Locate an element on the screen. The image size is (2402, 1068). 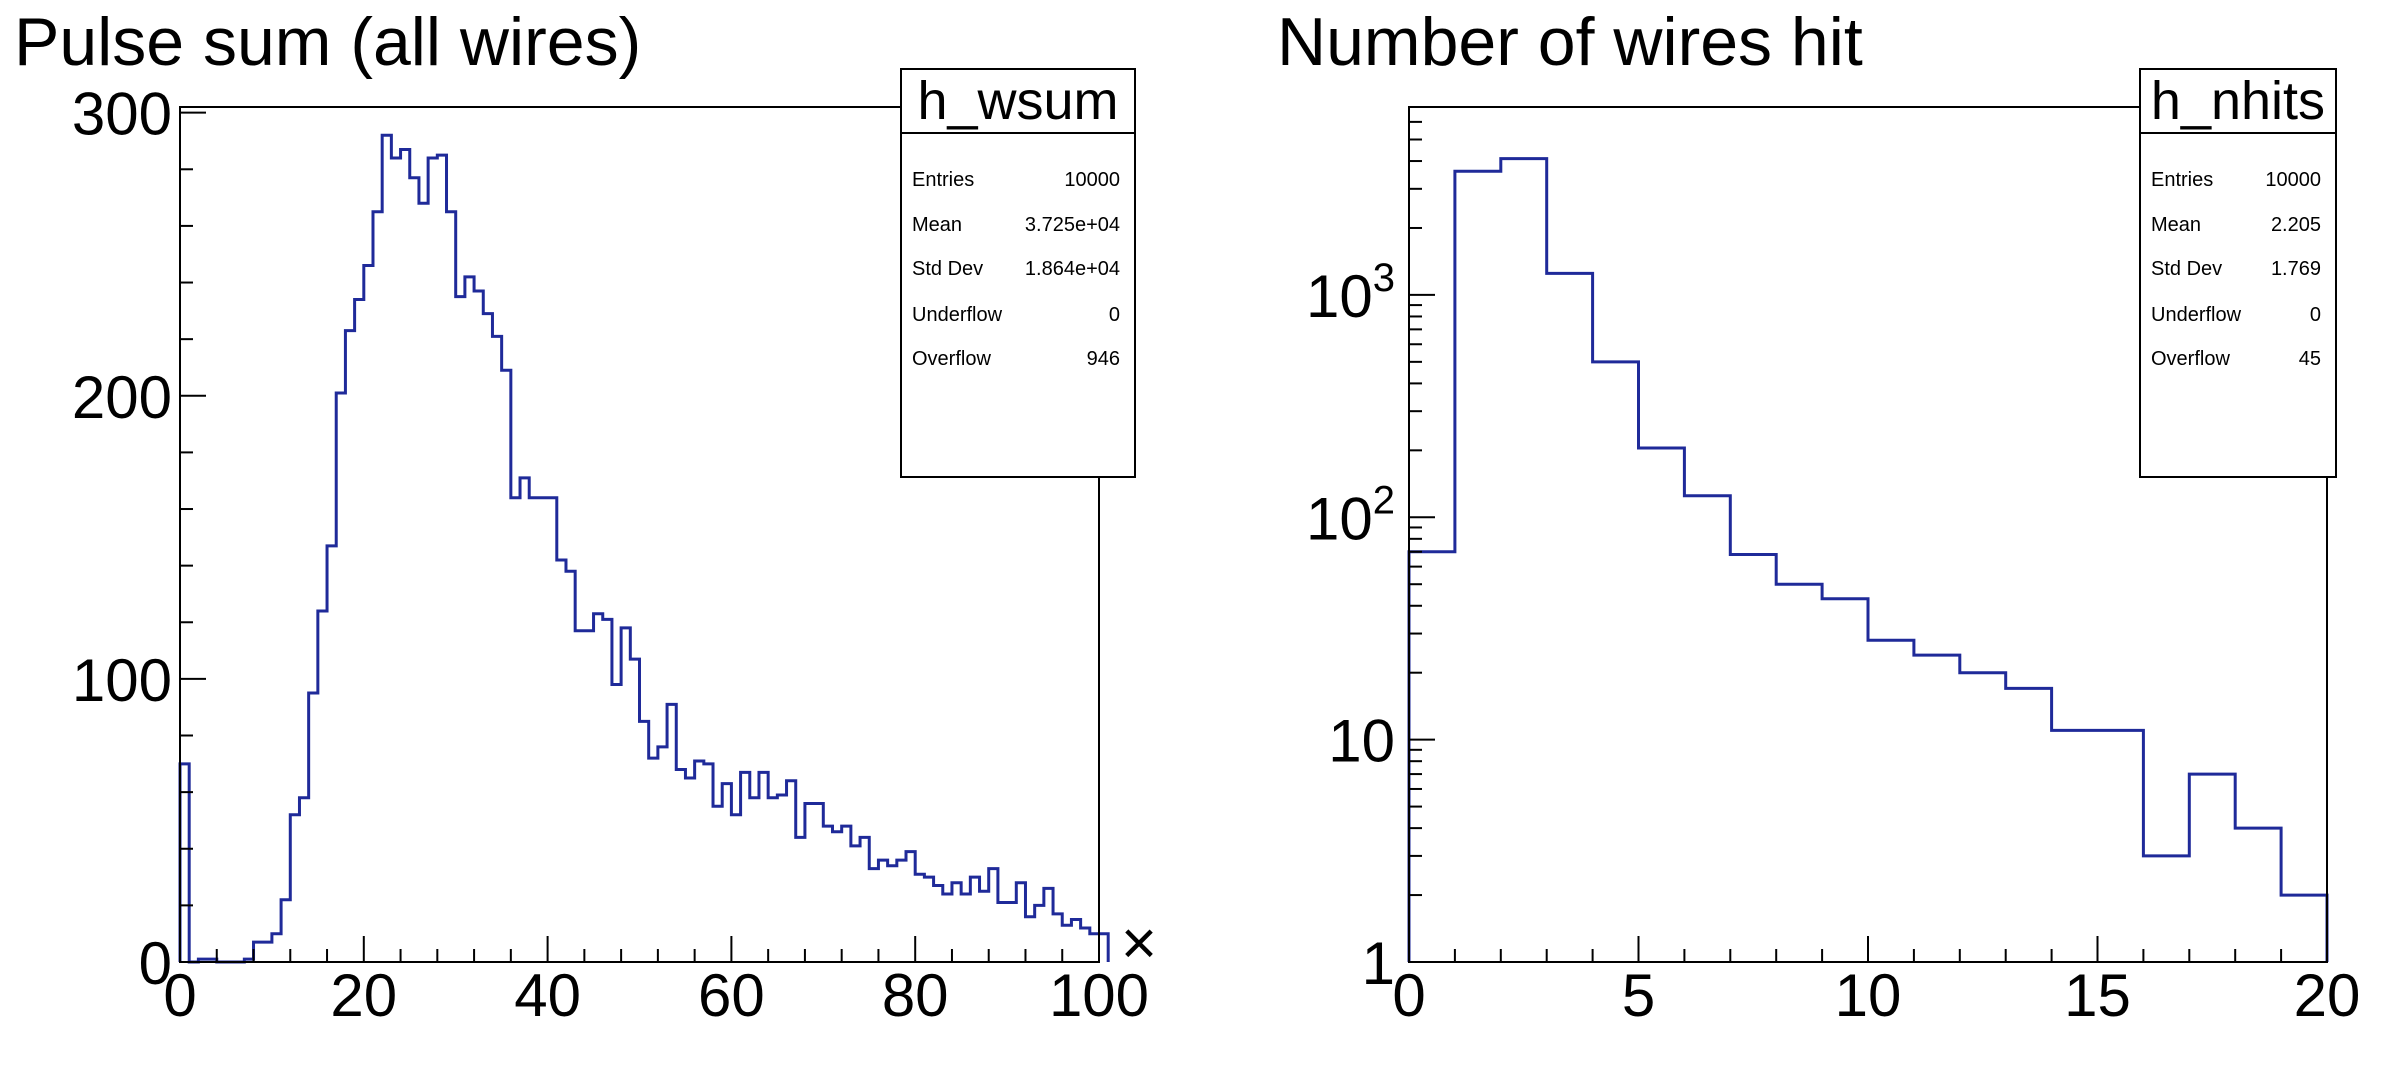
x-tick-label: 80 is located at coordinates (915, 995).